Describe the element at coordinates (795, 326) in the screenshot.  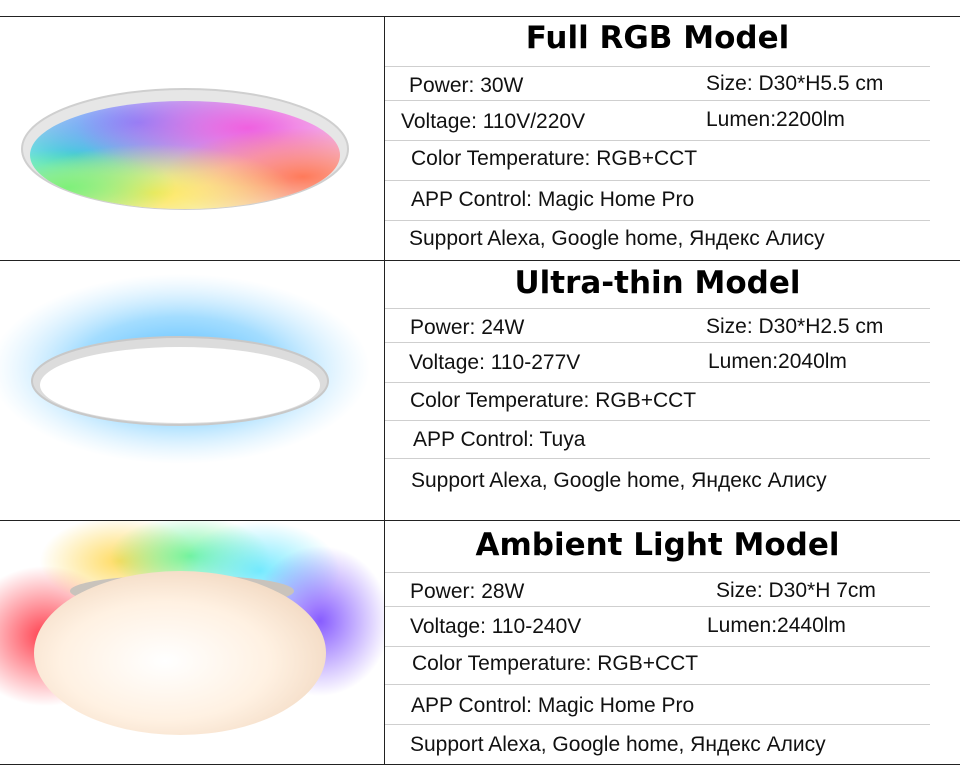
I see `size-spec: Size: D30*H2.5 cm` at that location.